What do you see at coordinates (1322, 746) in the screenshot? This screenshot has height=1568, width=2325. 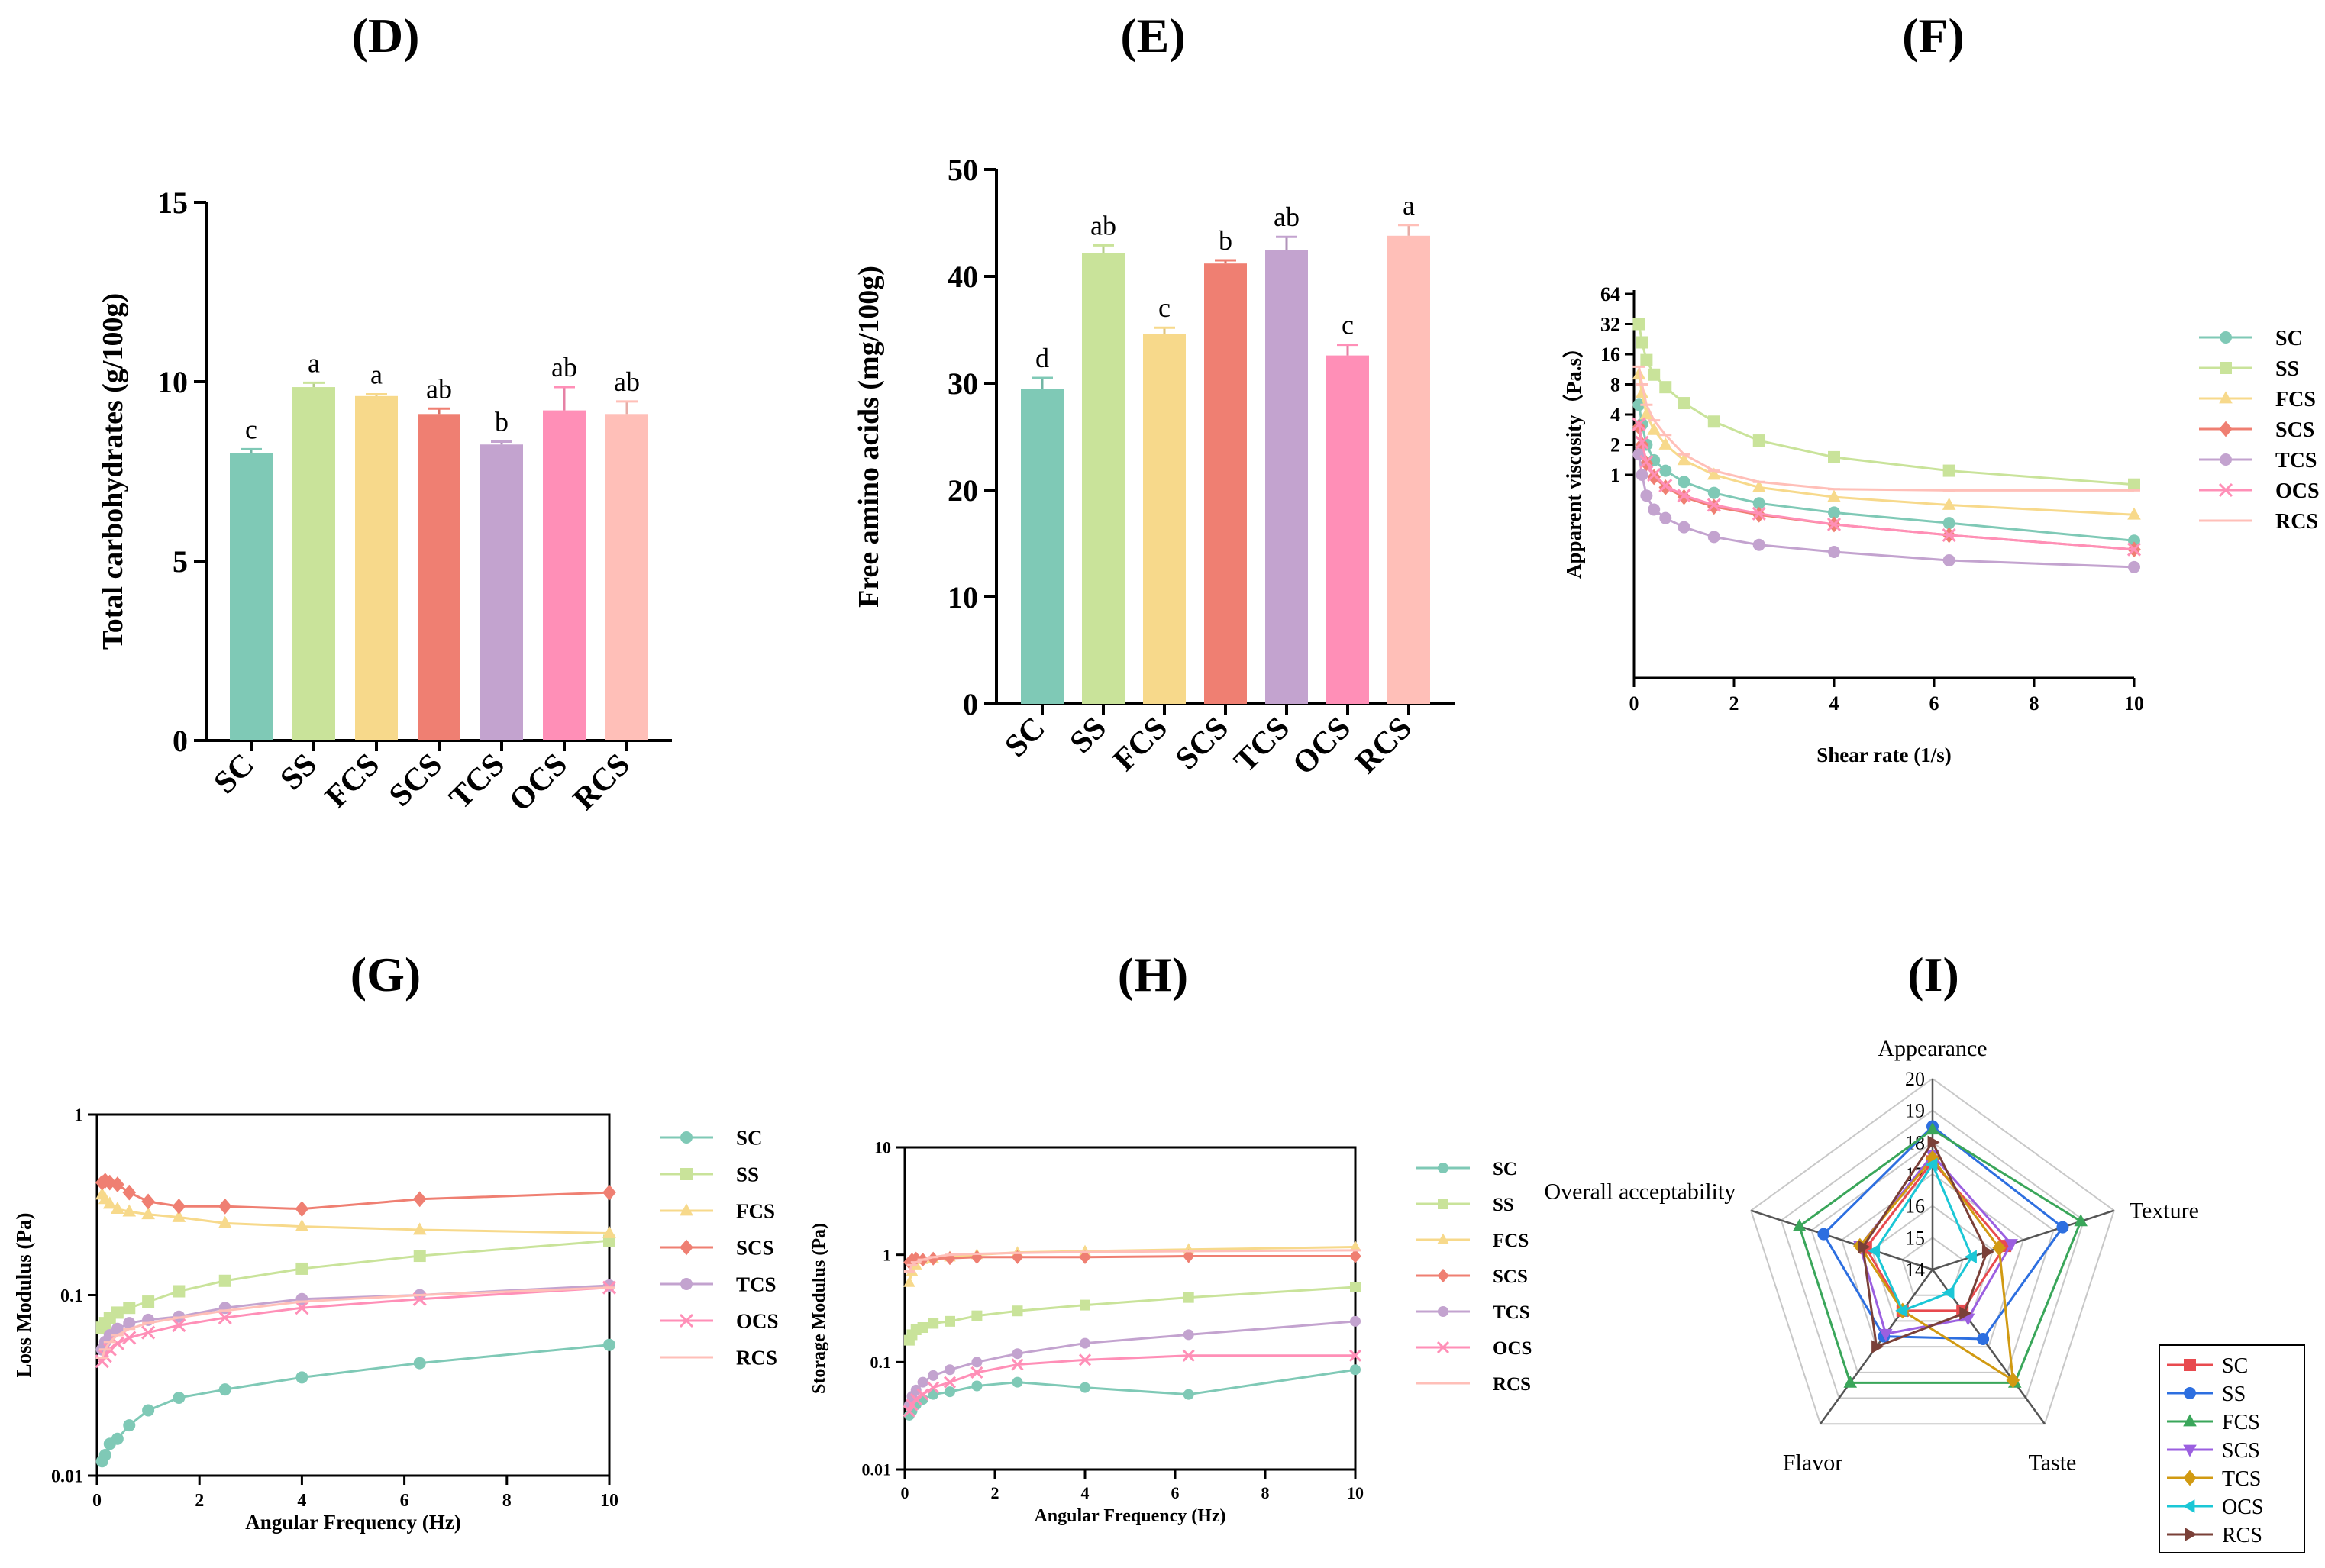 I see `x-tick-label-OCS: OCS` at bounding box center [1322, 746].